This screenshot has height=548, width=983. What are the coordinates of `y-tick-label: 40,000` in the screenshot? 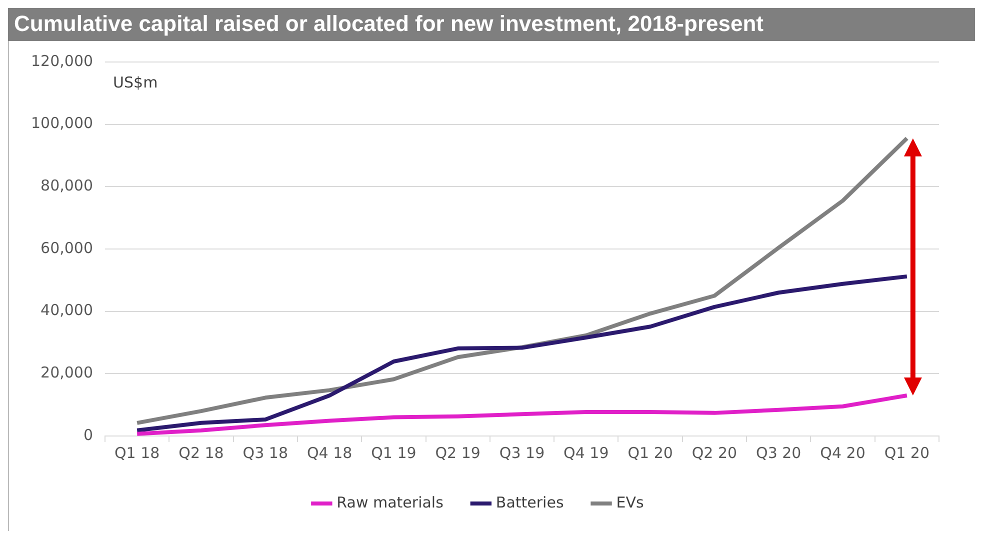 It's located at (67, 310).